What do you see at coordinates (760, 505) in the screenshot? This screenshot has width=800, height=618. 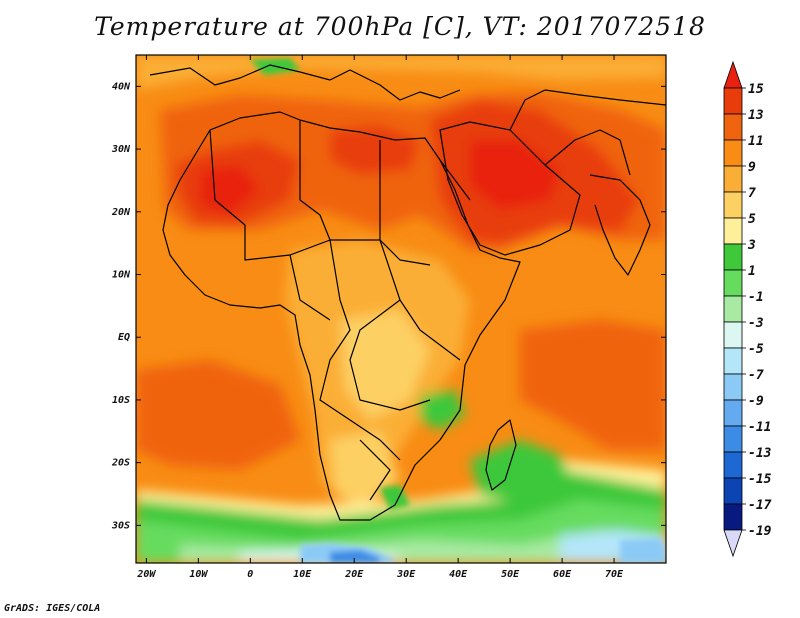 I see `colorbar-label: -17` at bounding box center [760, 505].